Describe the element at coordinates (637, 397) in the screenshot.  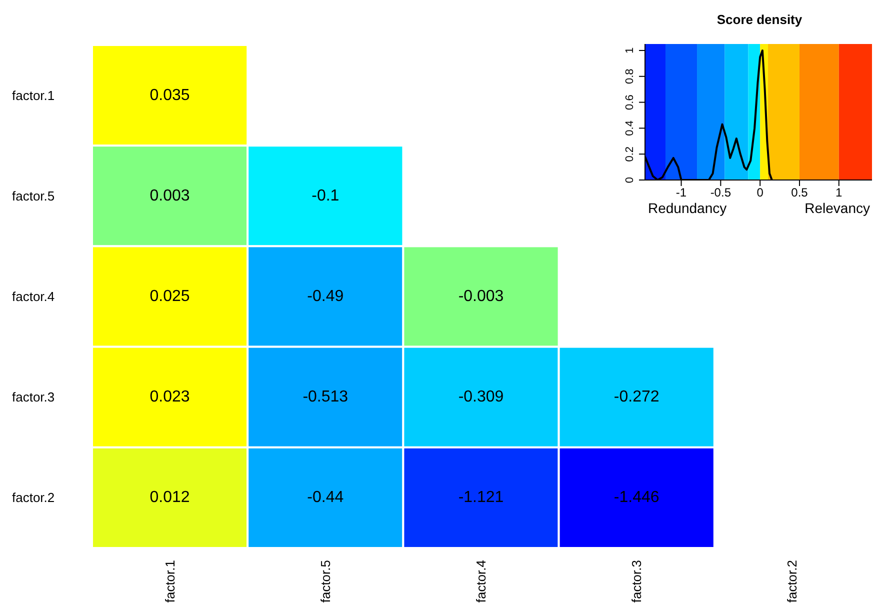
I see `data-label: -0.272` at that location.